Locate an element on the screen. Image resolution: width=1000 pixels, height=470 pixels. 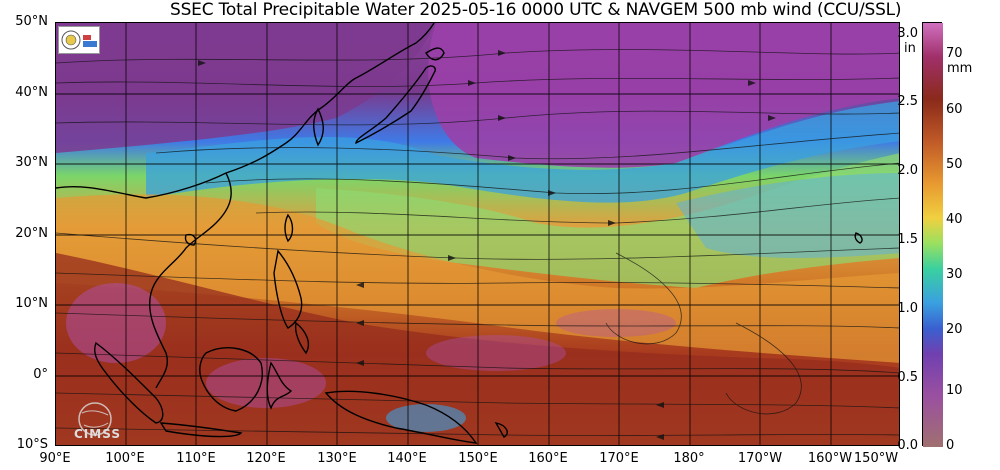
cb-mm-40: 40 is located at coordinates (954, 219).